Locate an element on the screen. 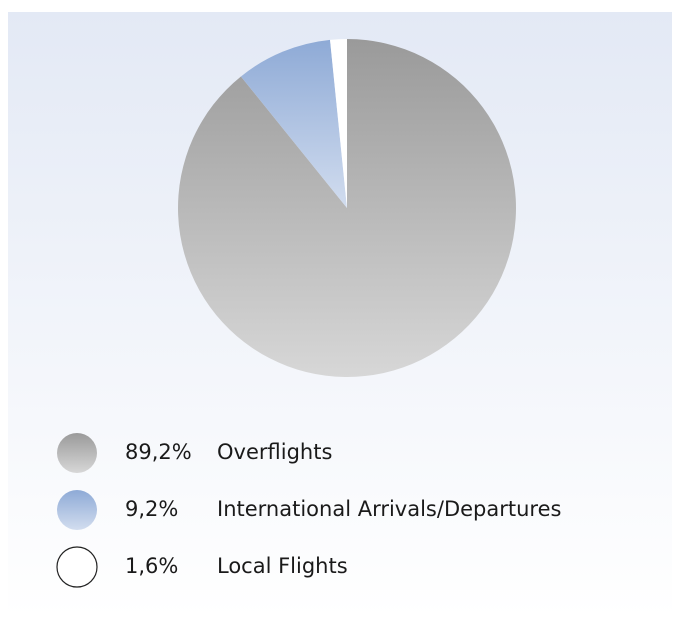 The image size is (680, 621). legend-value: 89,2% is located at coordinates (158, 452).